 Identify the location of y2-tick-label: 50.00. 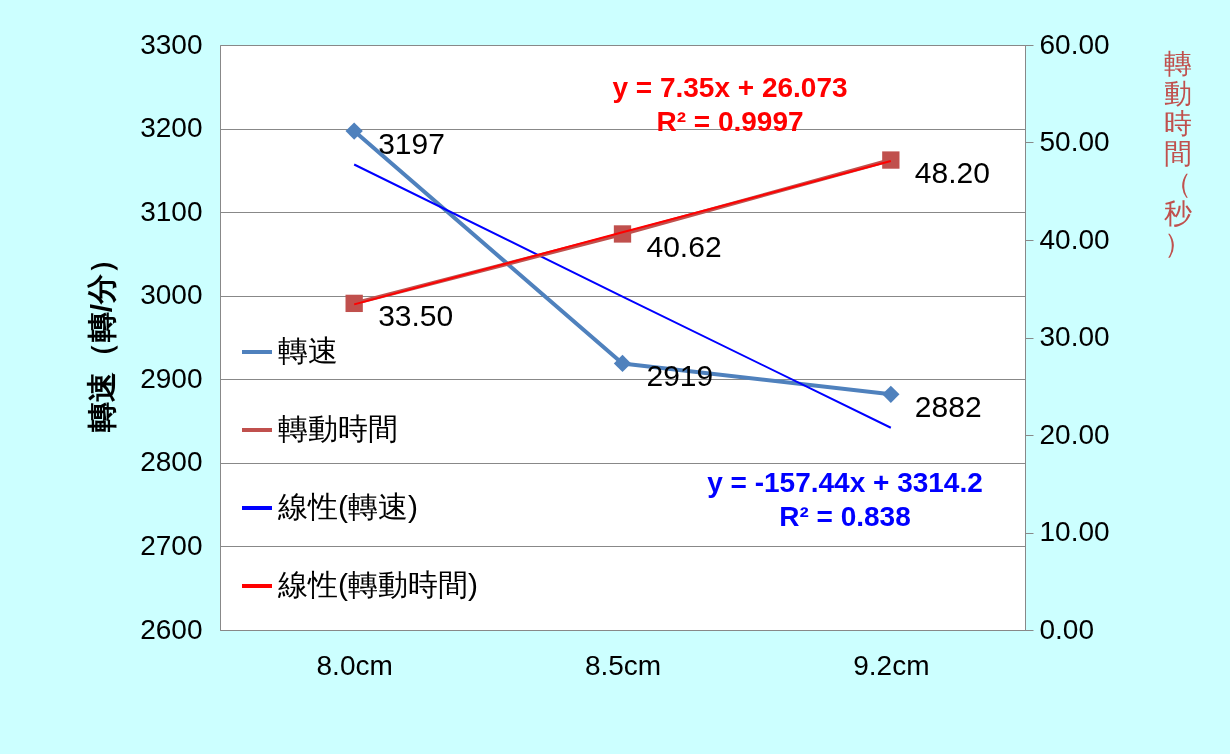
(1074, 141).